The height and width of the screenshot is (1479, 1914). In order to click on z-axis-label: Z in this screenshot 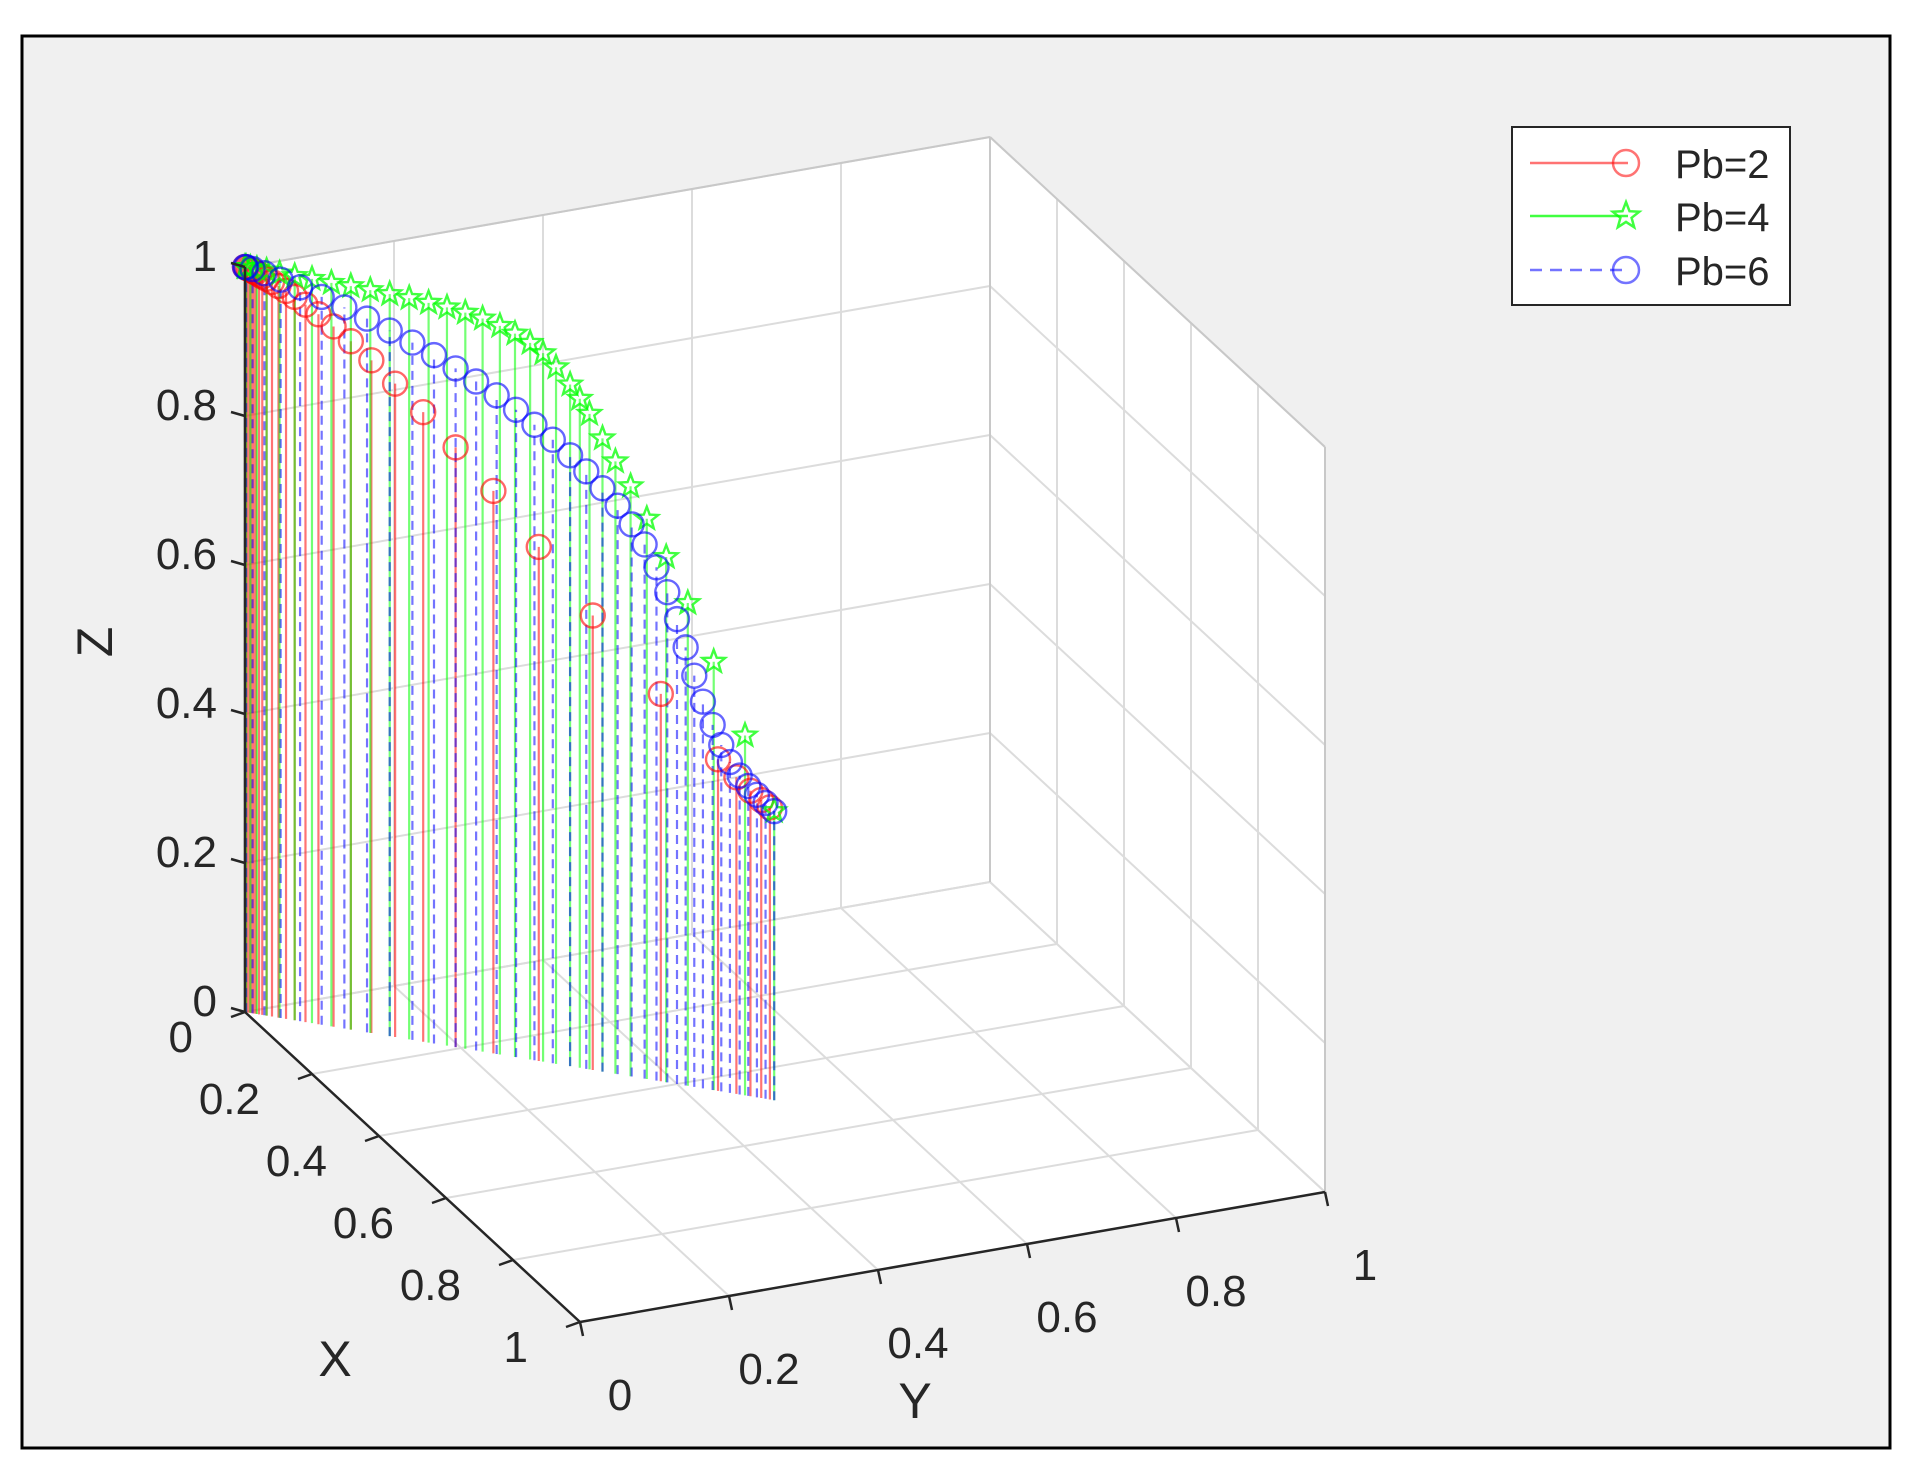, I will do `click(95, 642)`.